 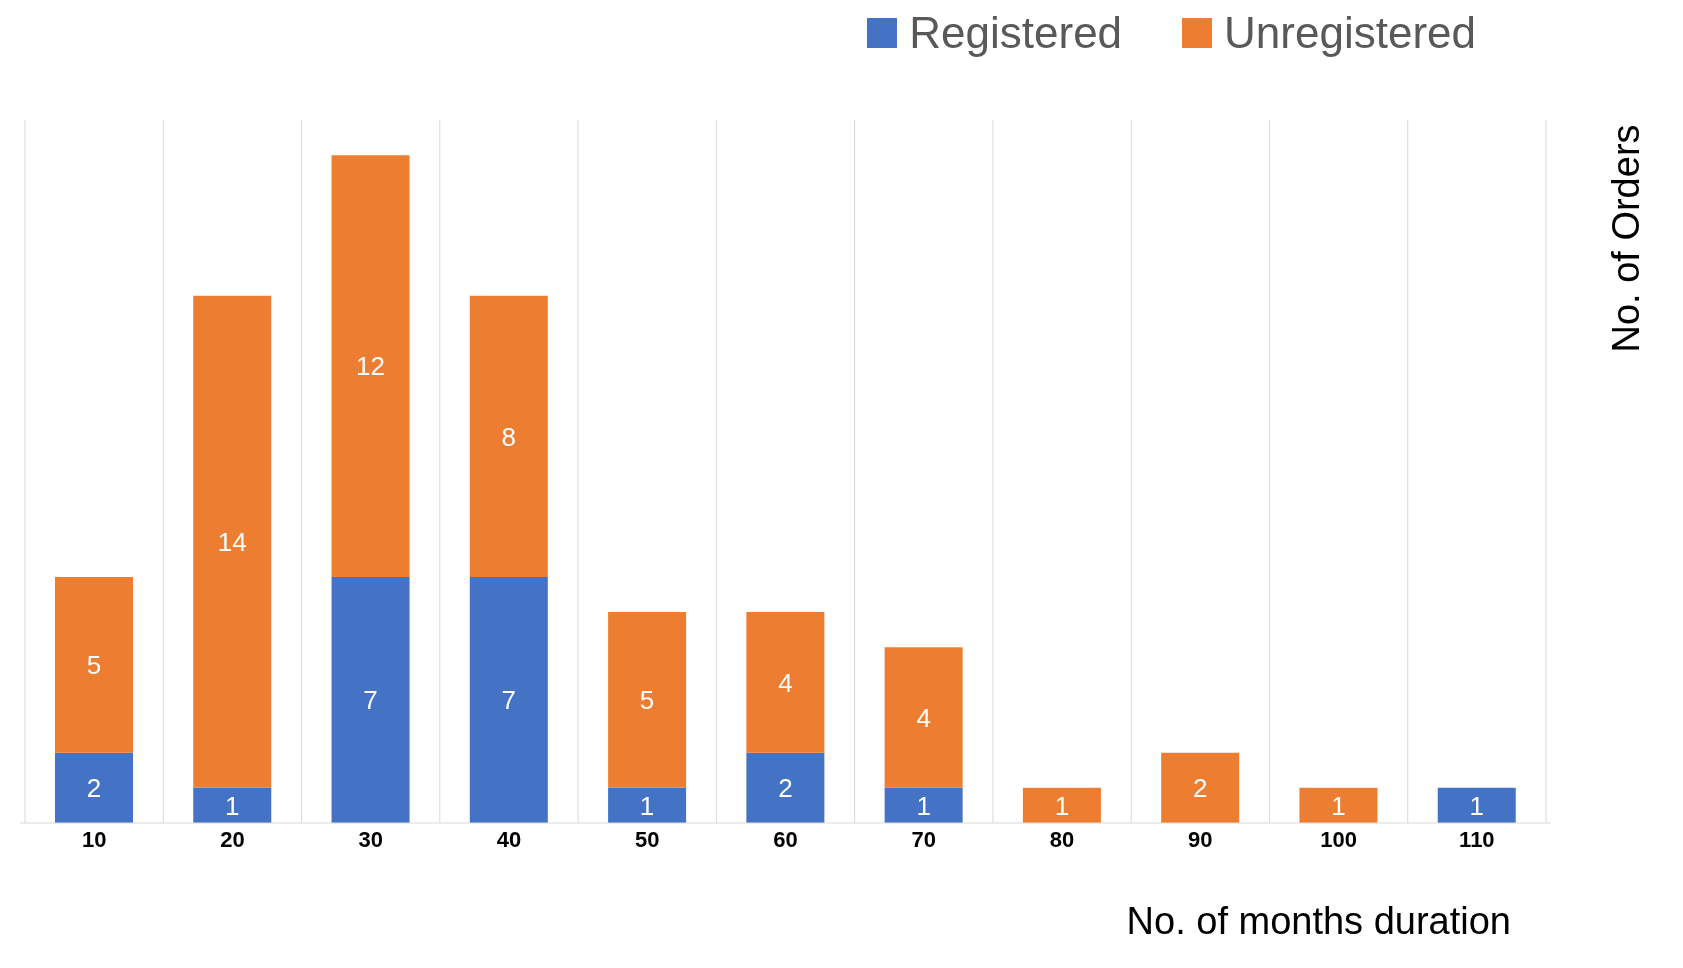 I want to click on x-tick-label: 20, so click(x=232, y=839).